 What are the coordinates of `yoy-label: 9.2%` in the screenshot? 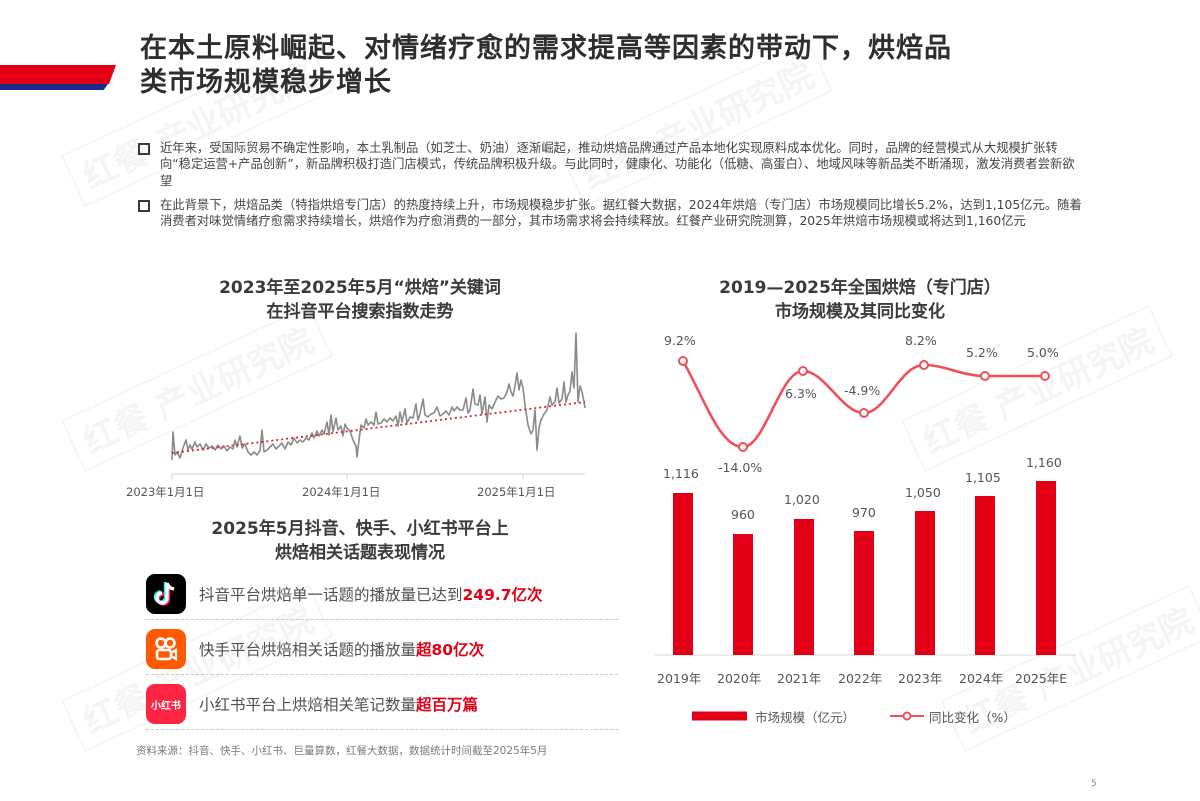 It's located at (680, 340).